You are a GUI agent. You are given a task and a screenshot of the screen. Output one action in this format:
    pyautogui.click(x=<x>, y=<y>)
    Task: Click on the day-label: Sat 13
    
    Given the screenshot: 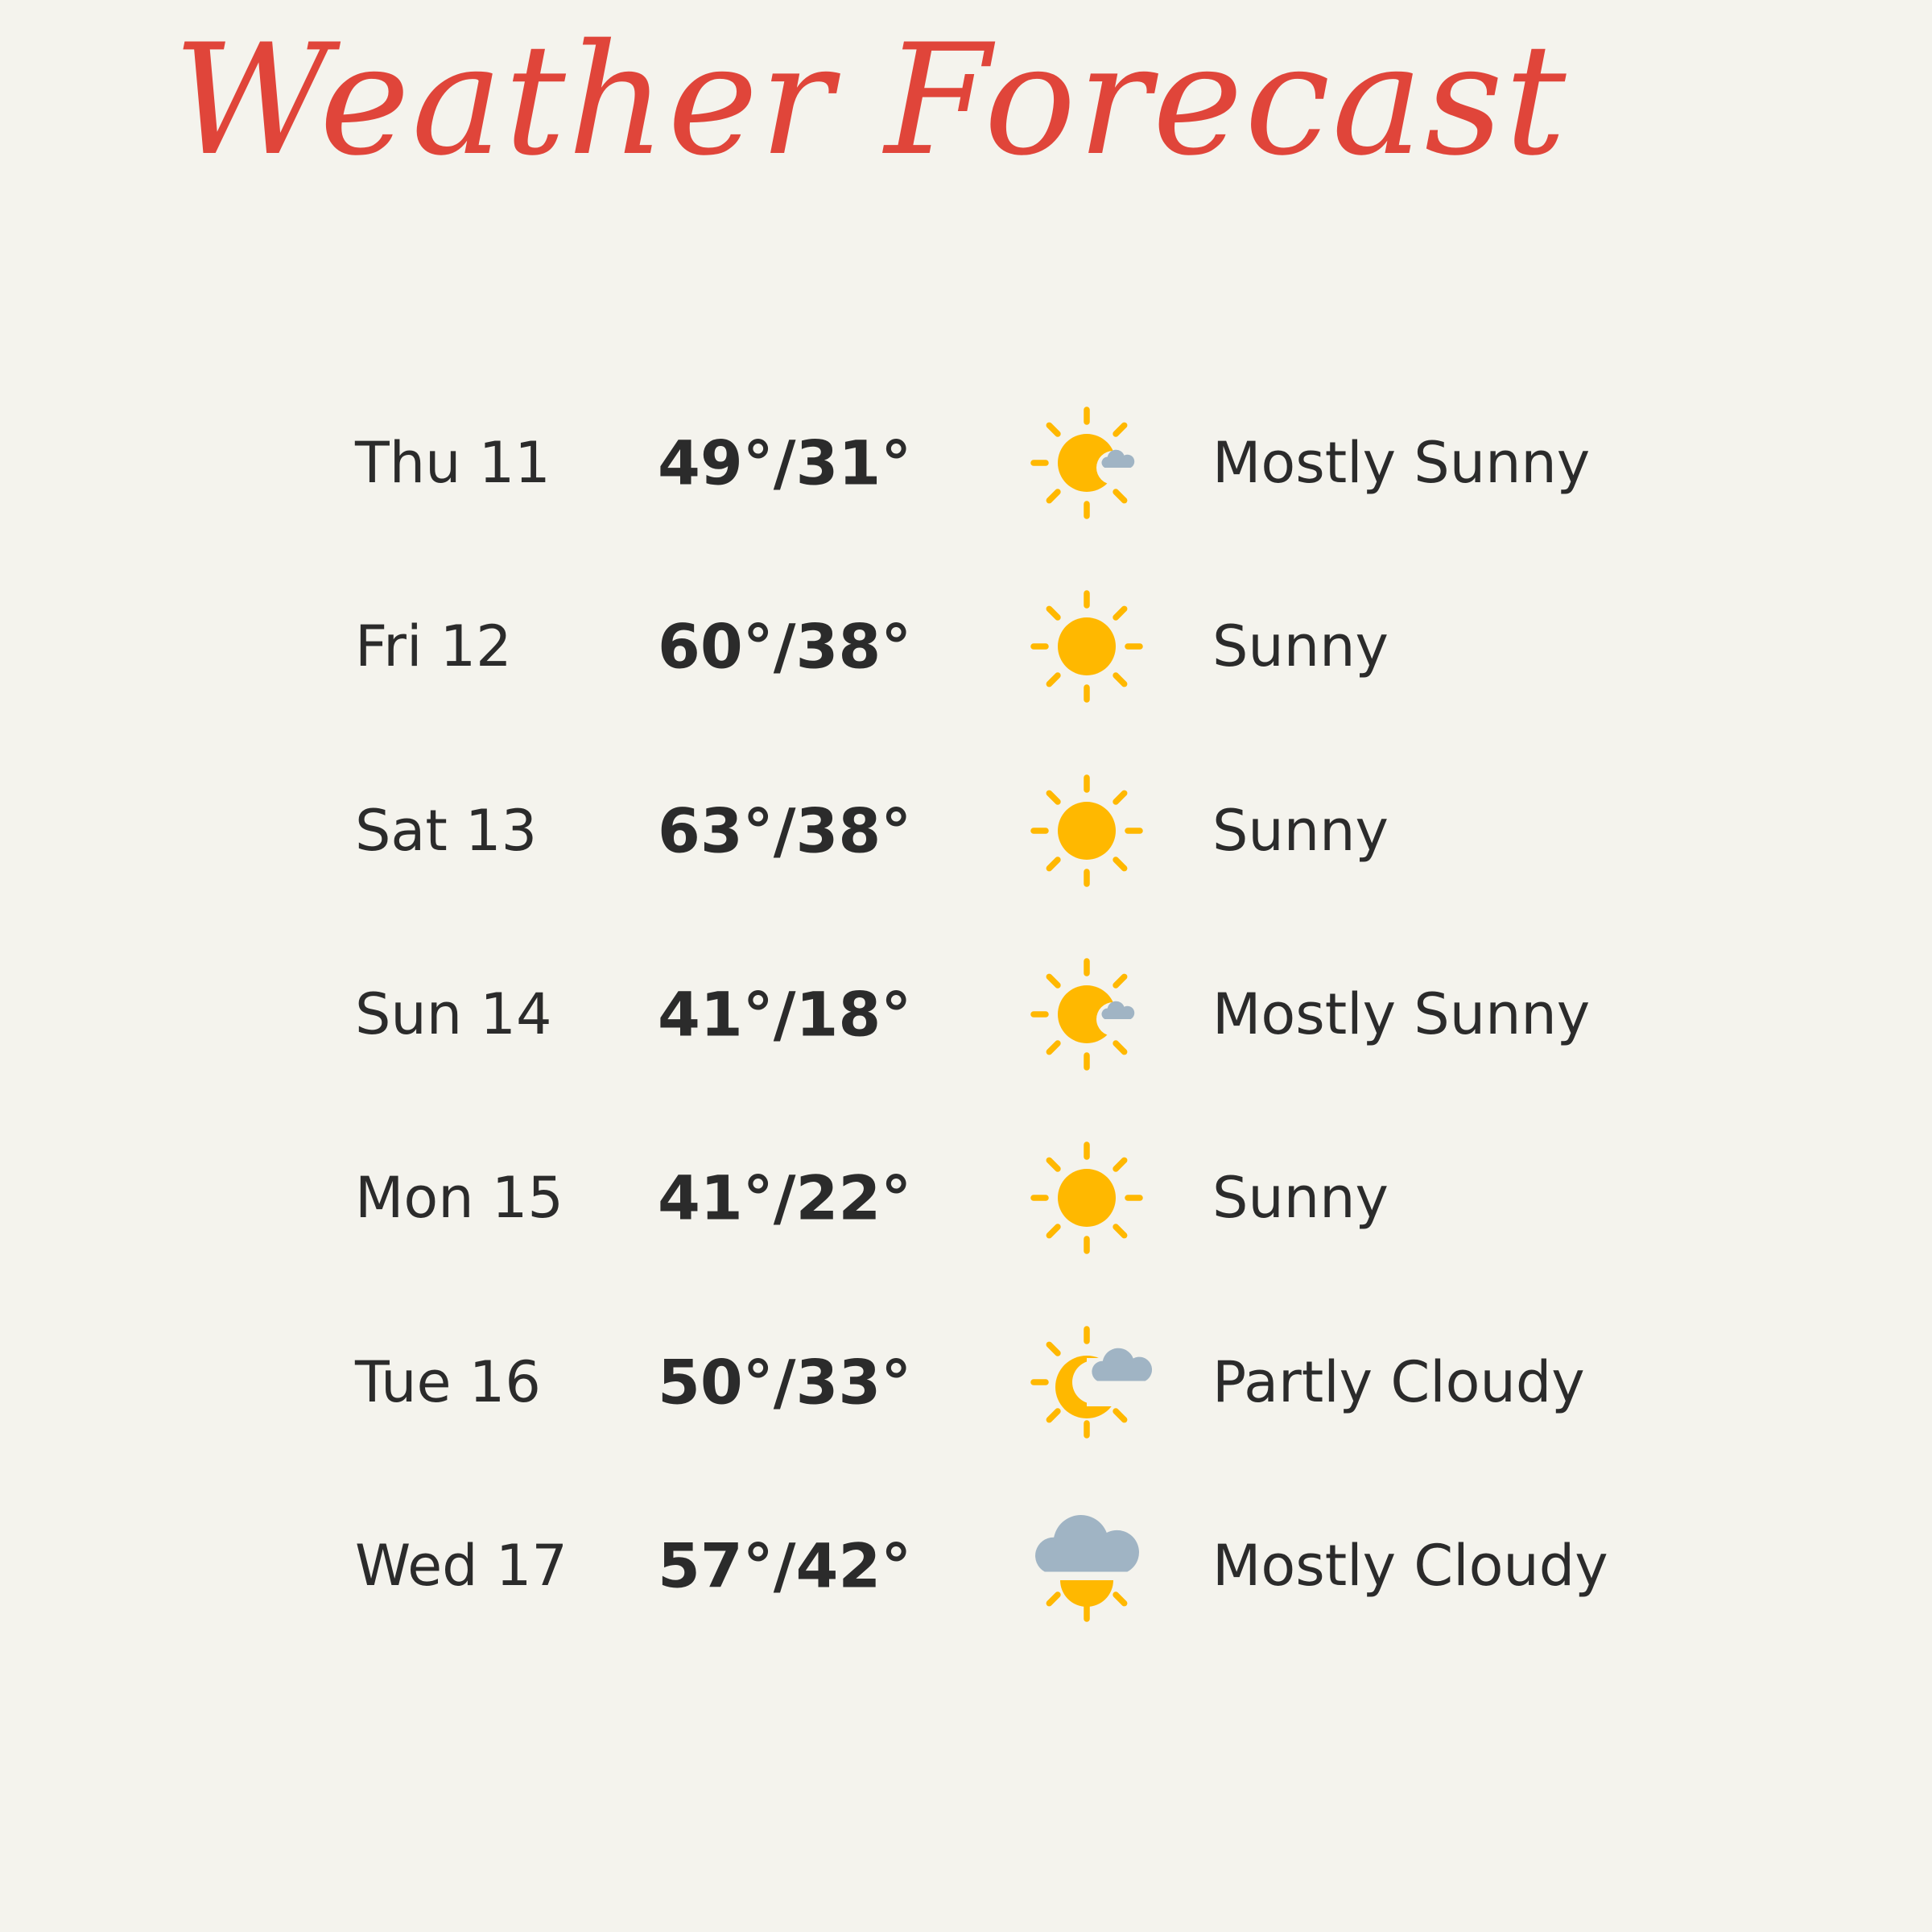 What is the action you would take?
    pyautogui.click(x=446, y=830)
    